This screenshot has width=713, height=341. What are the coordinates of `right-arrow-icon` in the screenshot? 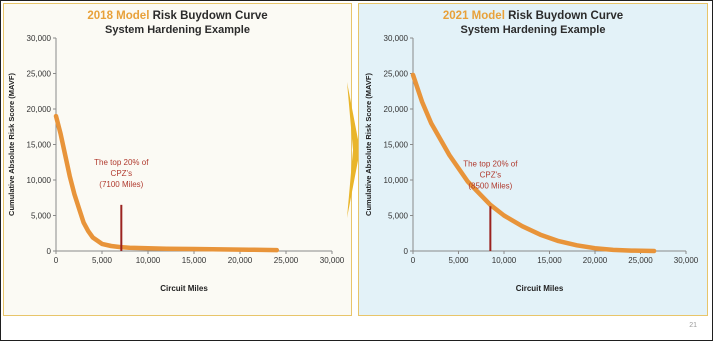 It's located at (353, 150).